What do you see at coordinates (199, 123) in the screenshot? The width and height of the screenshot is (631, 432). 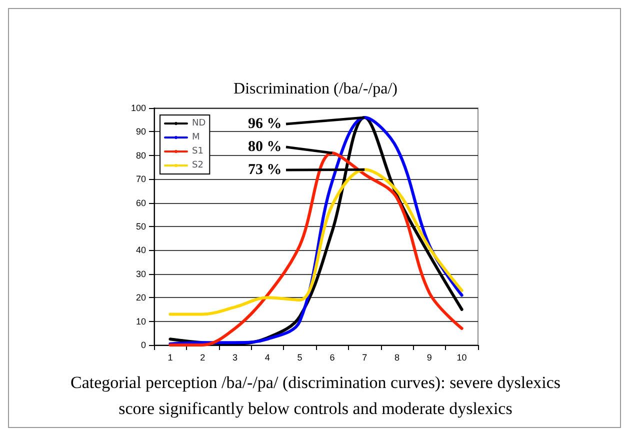 I see `legend-label: ND` at bounding box center [199, 123].